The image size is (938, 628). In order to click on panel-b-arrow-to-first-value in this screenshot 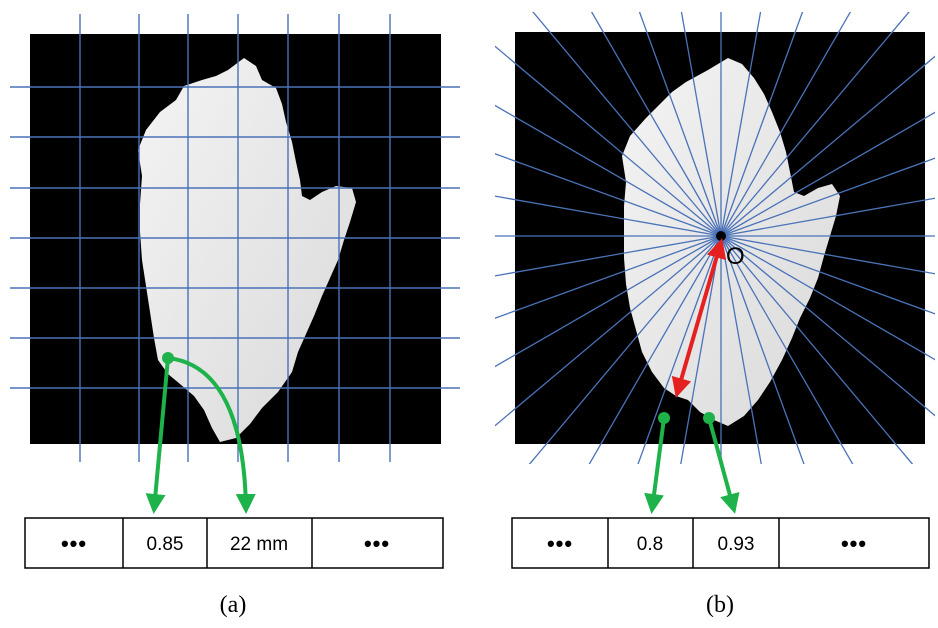, I will do `click(655, 465)`.